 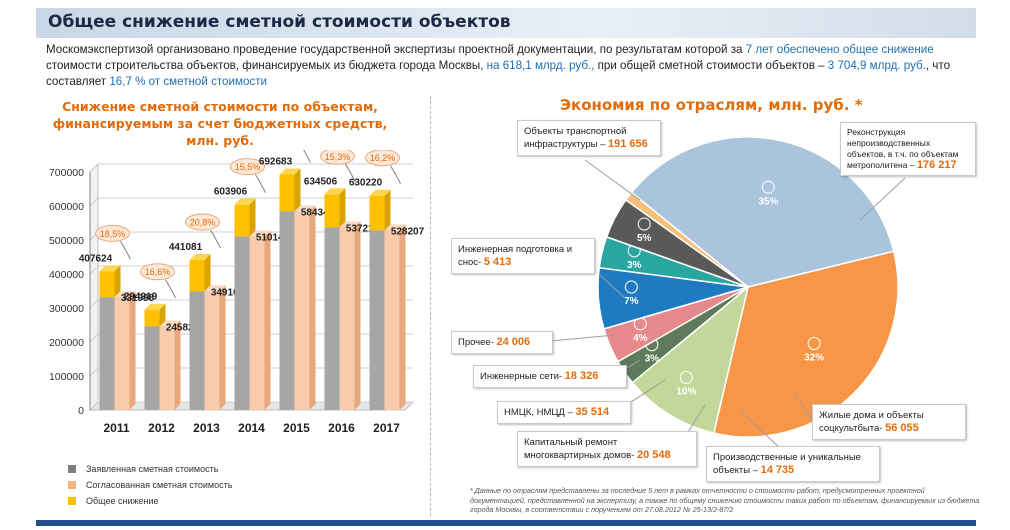 What do you see at coordinates (628, 144) in the screenshot?
I see `callout-value: 191 656` at bounding box center [628, 144].